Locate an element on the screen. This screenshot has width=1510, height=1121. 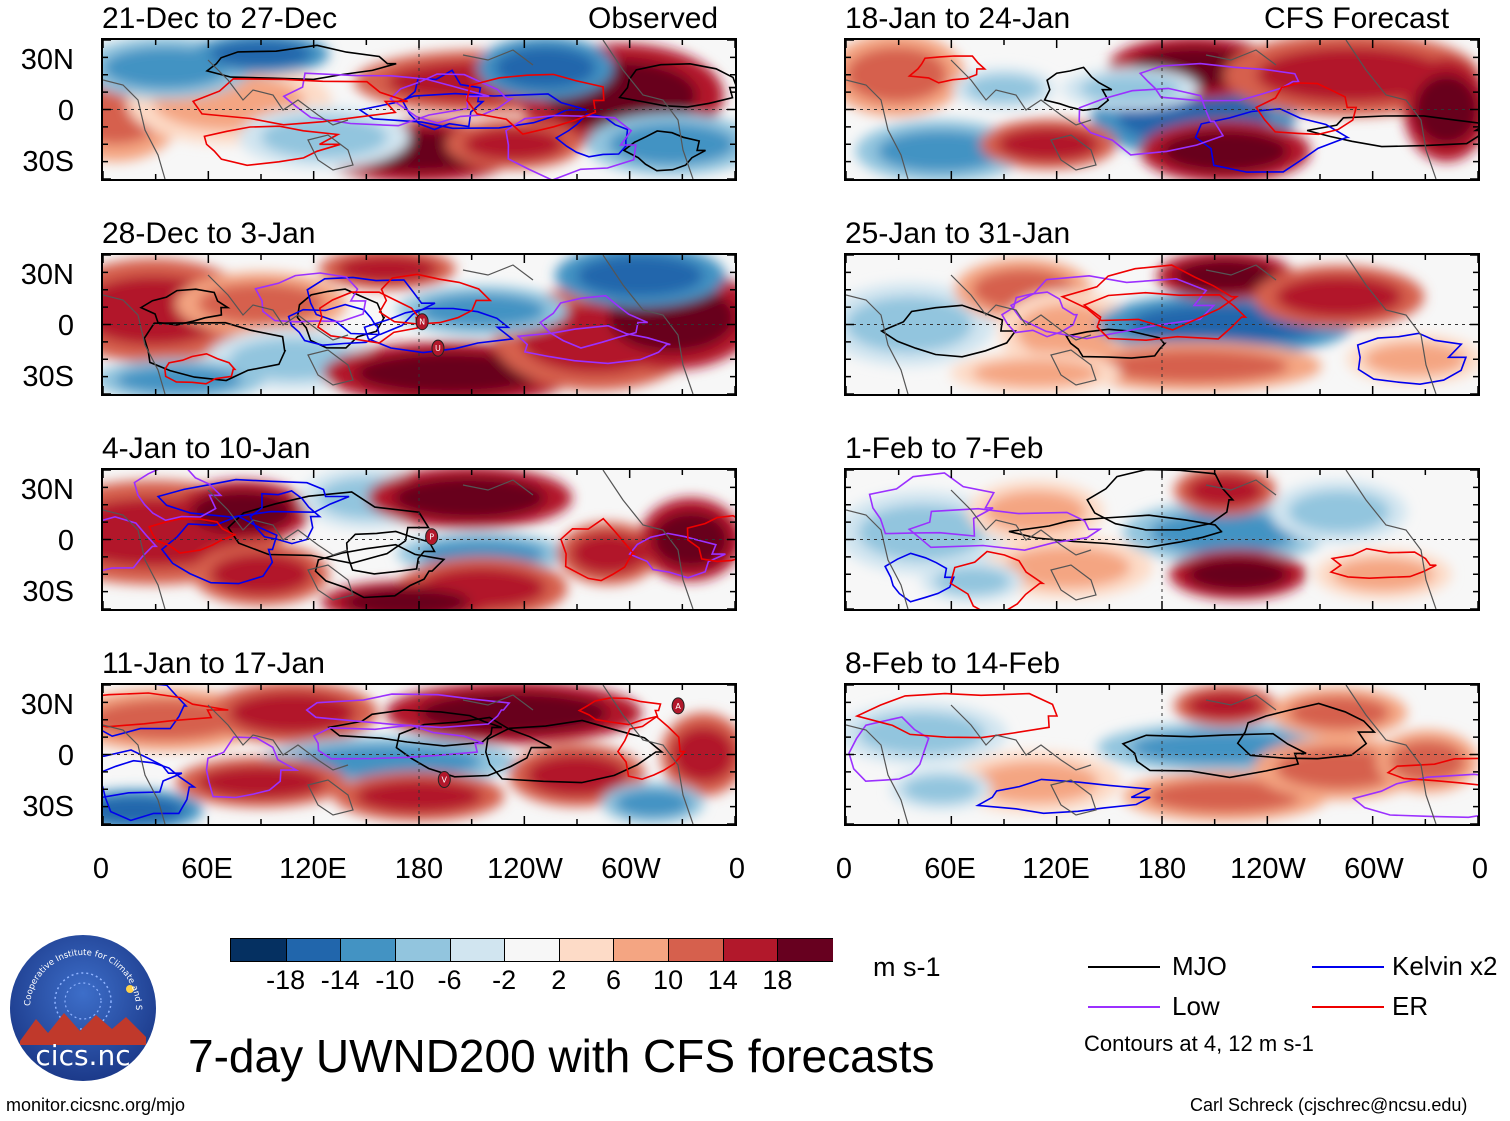
legend-note: Contours at 4, 12 m s-1 is located at coordinates (1199, 1043).